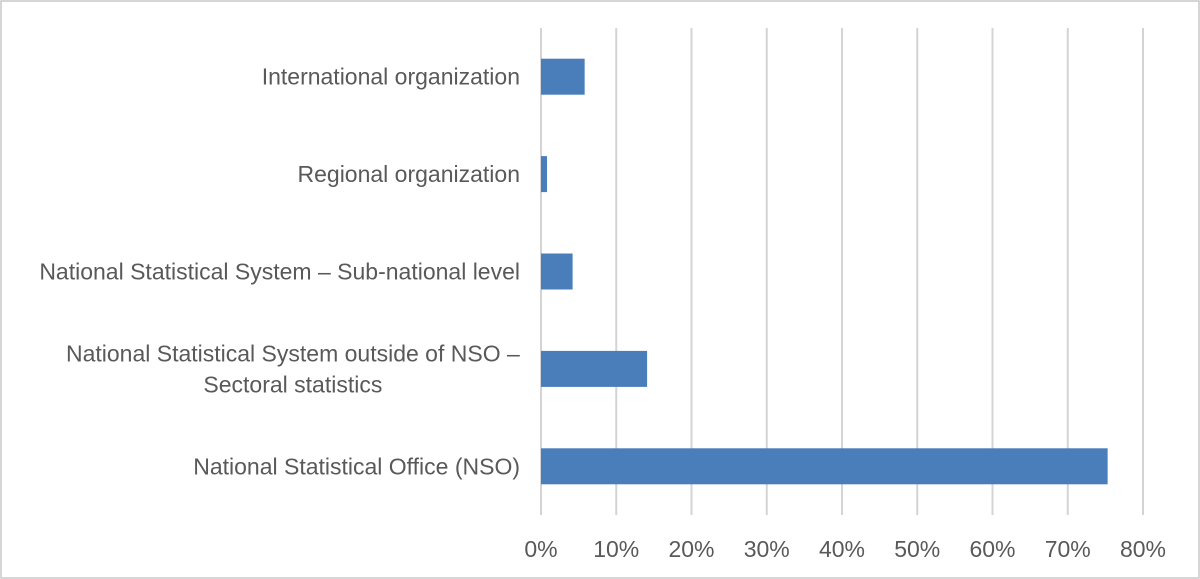  What do you see at coordinates (616, 549) in the screenshot?
I see `x-tick-label: 10%` at bounding box center [616, 549].